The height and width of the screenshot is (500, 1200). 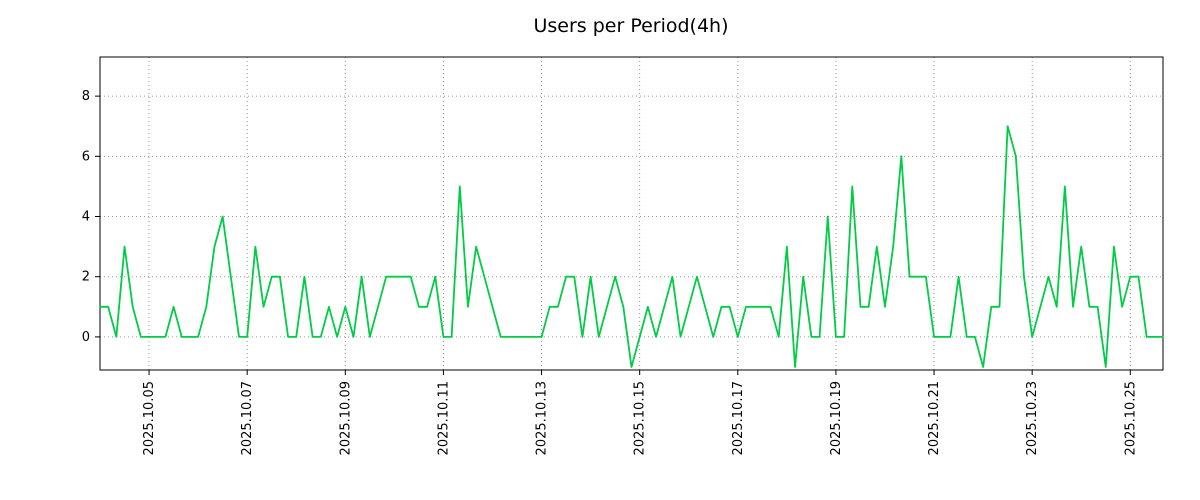 I want to click on y-tick-label: 2, so click(x=86, y=277).